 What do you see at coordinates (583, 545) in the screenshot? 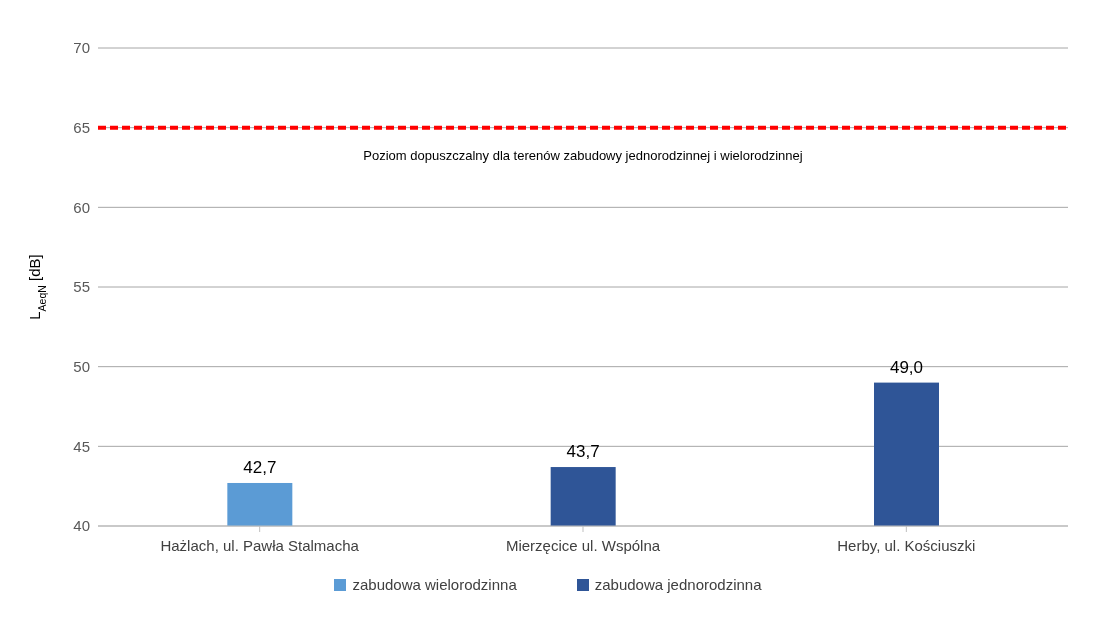
I see `x-tick-label: Mierzęcice ul. Wspólna` at bounding box center [583, 545].